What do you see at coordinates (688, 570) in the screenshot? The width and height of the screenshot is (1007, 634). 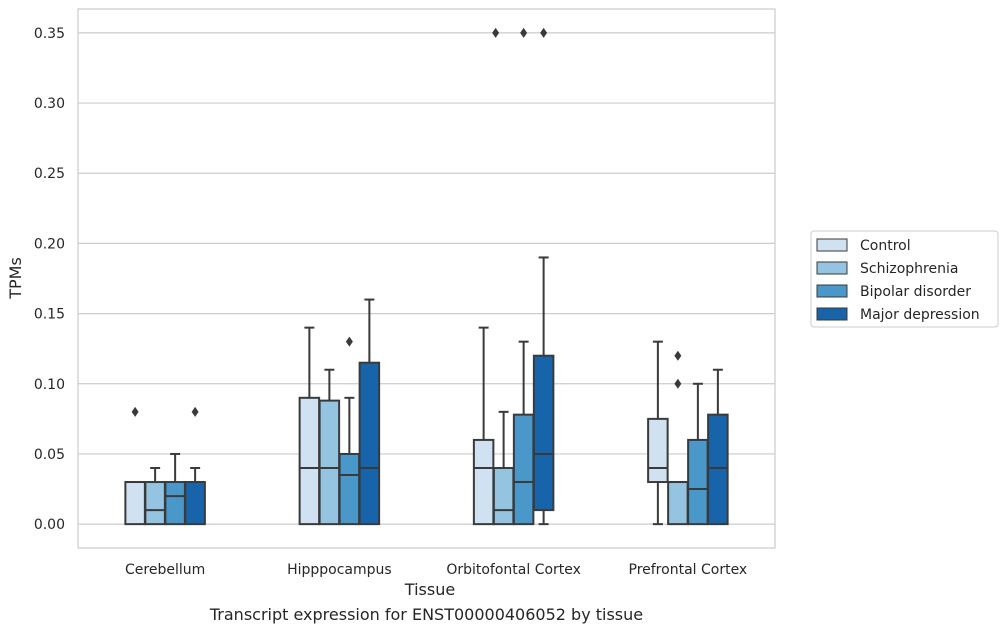 I see `x-tick-label: Prefrontal Cortex` at bounding box center [688, 570].